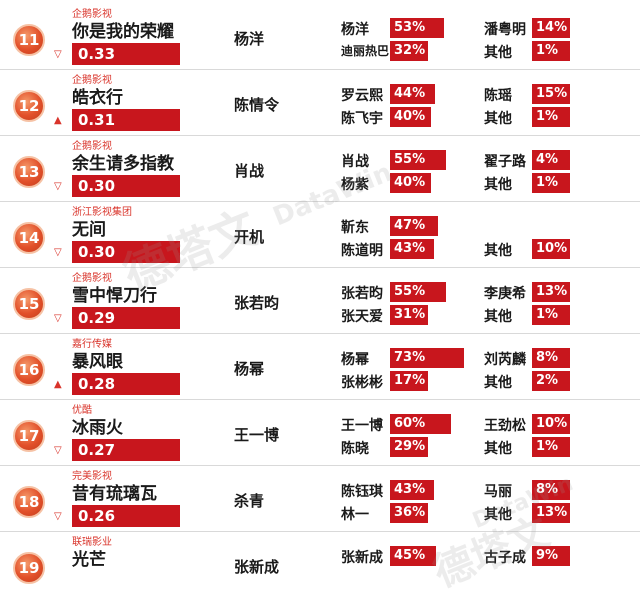 The image size is (640, 598). What do you see at coordinates (355, 228) in the screenshot?
I see `actor-name: 靳东` at bounding box center [355, 228].